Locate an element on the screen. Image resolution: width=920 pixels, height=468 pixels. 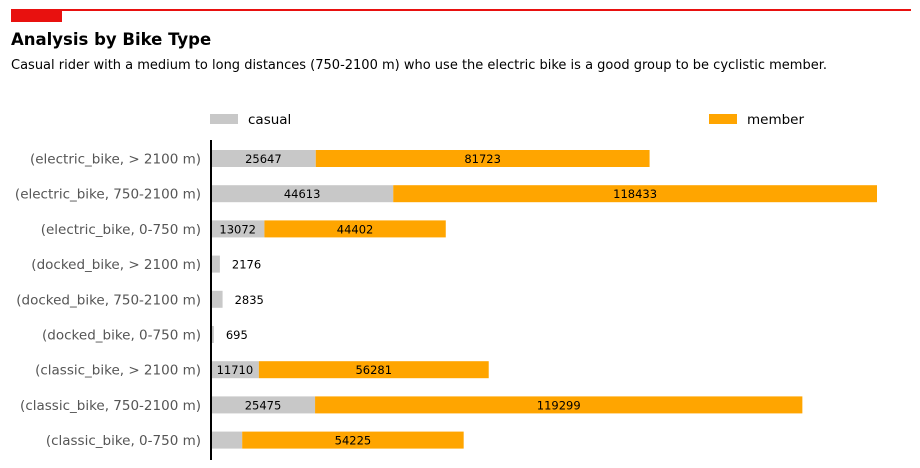
data-label-casual: 25475 is located at coordinates (263, 405).